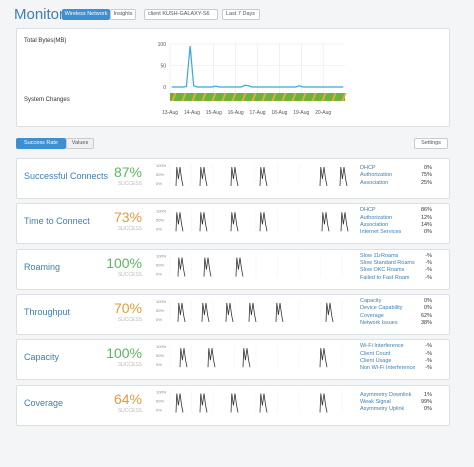 The height and width of the screenshot is (467, 474). What do you see at coordinates (45, 41) in the screenshot?
I see `traffic-label: Total Bytes(MB)` at bounding box center [45, 41].